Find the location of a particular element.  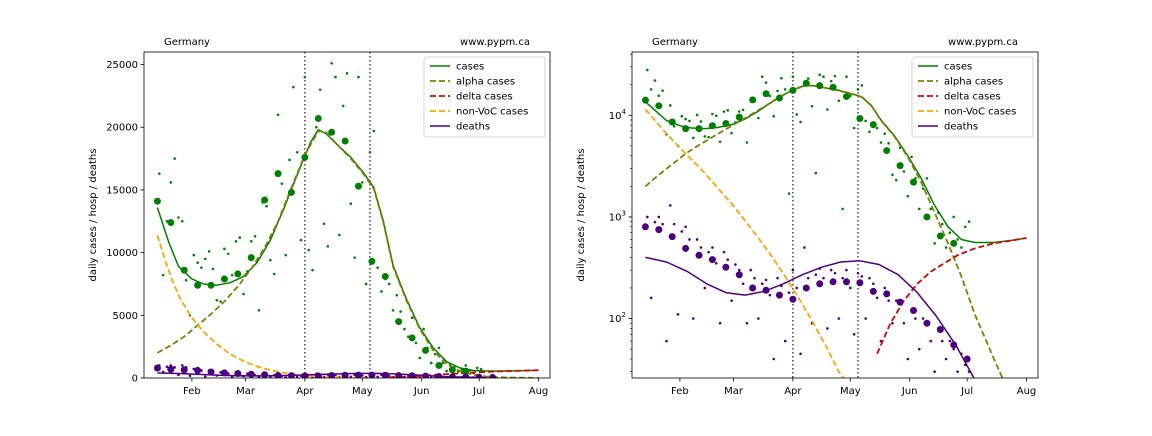

y-tick-label: 10000 is located at coordinates (122, 253).